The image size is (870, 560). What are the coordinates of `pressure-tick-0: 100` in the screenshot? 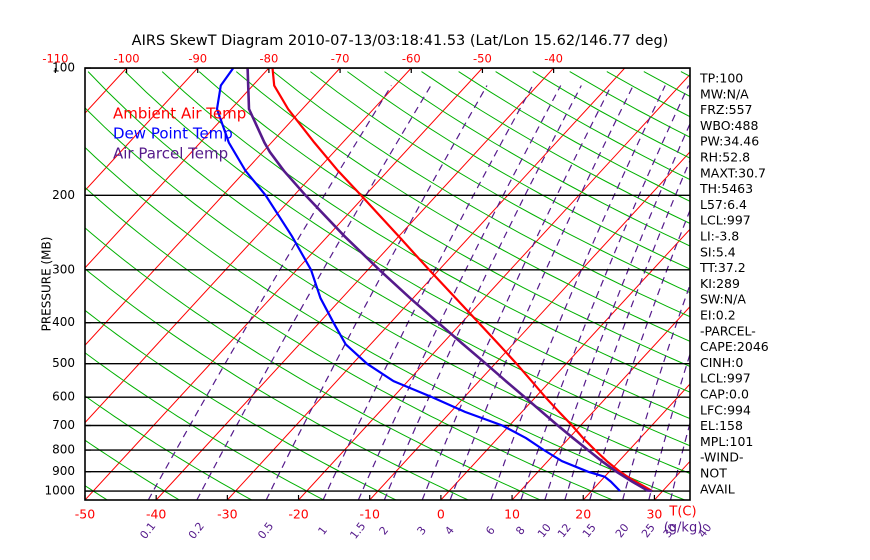 It's located at (63, 68).